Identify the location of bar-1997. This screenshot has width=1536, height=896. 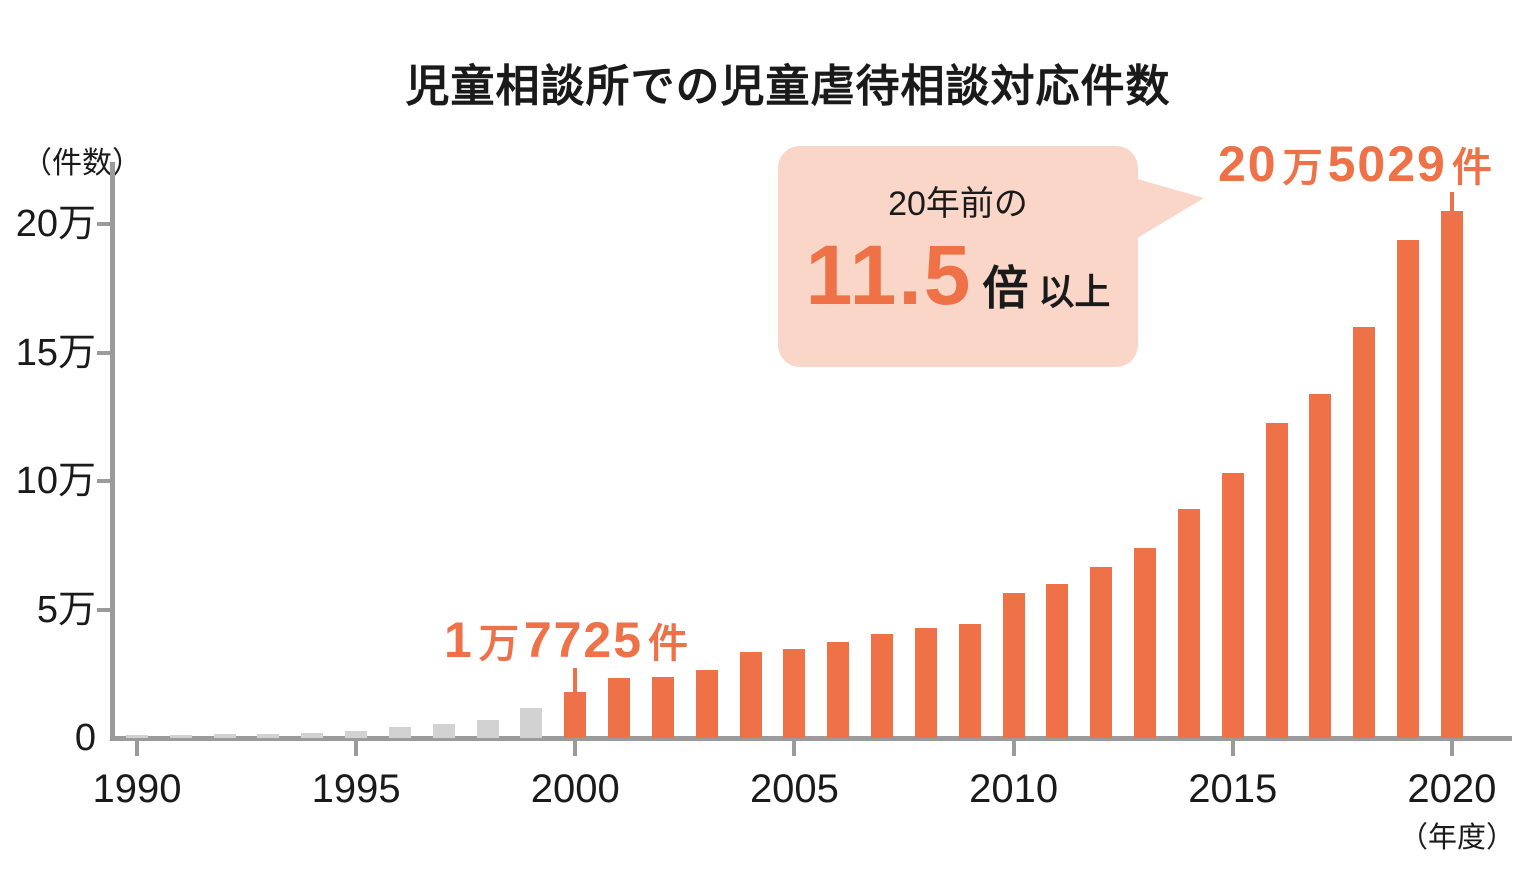
(443, 731).